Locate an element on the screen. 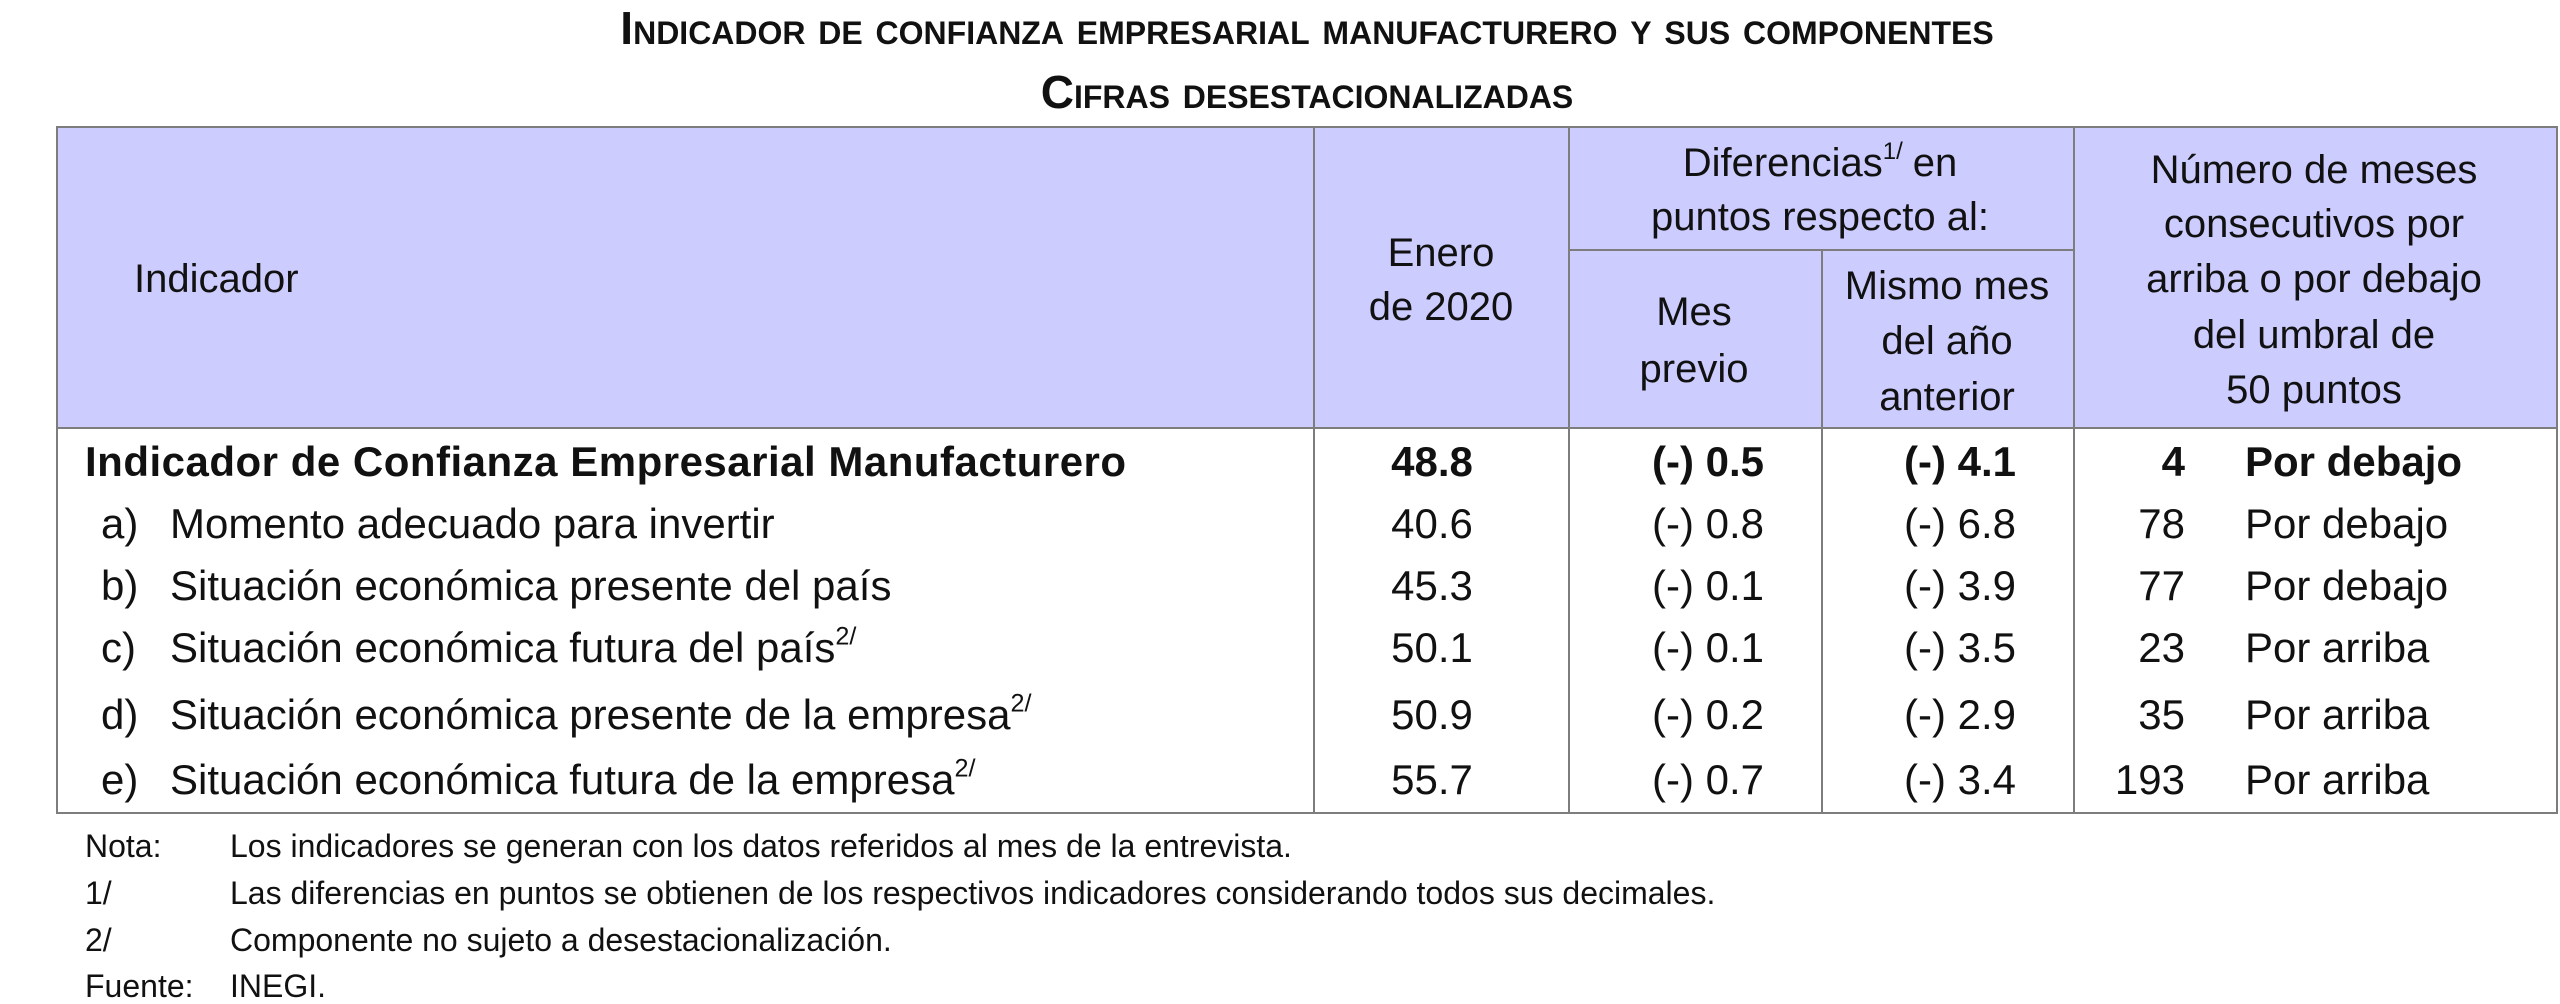 Image resolution: width=2560 pixels, height=1004 pixels. cell-value: 45.3 is located at coordinates (1432, 586).